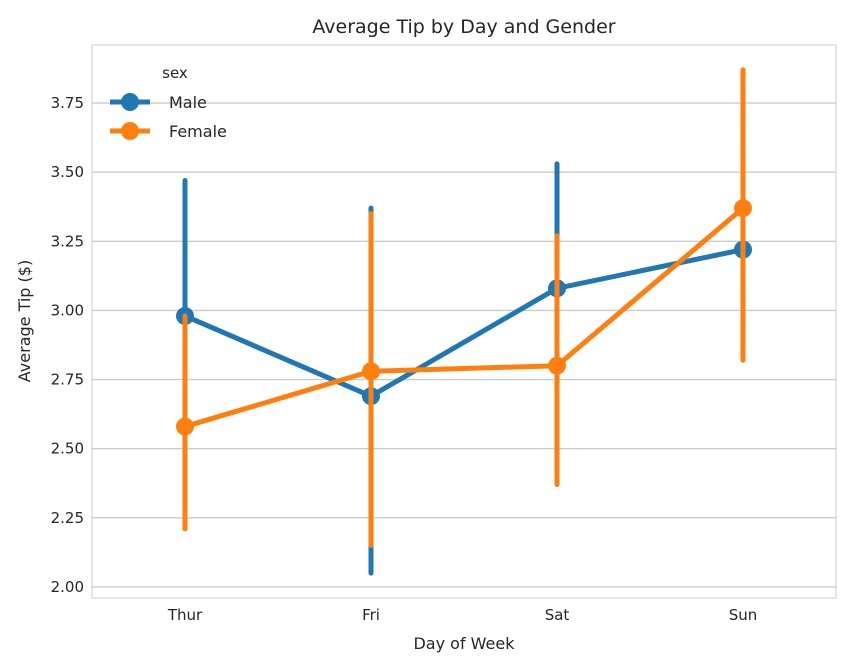 The height and width of the screenshot is (672, 850). What do you see at coordinates (371, 615) in the screenshot?
I see `x-tick-label: Fri` at bounding box center [371, 615].